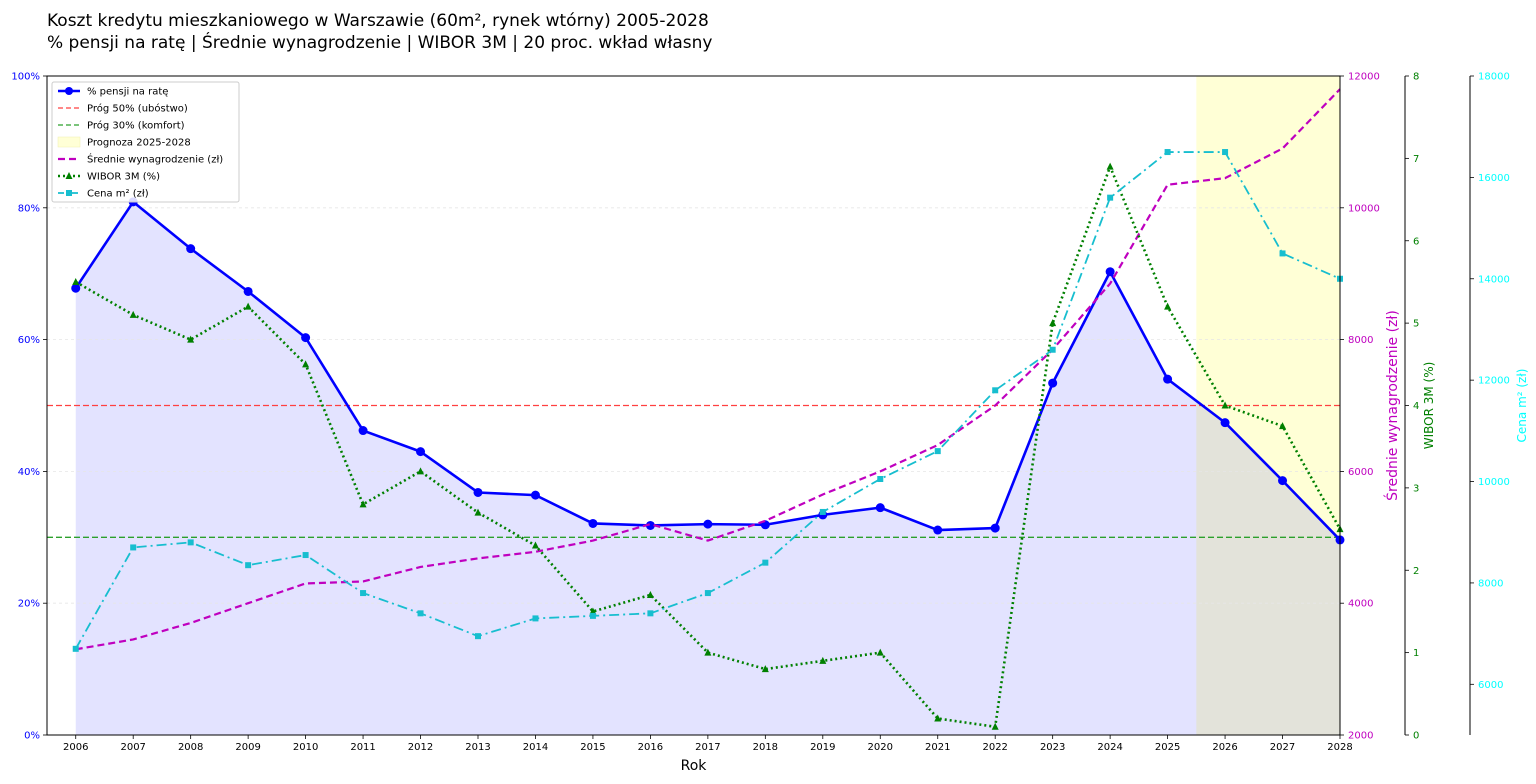 This screenshot has height=784, width=1536. Describe the element at coordinates (1416, 406) in the screenshot. I see `wibor-axis-tick-label: 4` at that location.